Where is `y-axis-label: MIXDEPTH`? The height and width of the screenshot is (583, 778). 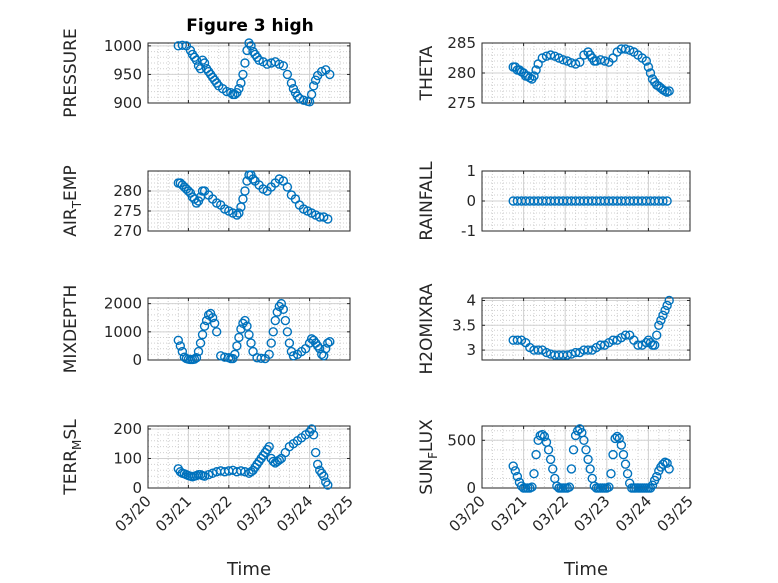
y-axis-label: MIXDEPTH is located at coordinates (71, 329).